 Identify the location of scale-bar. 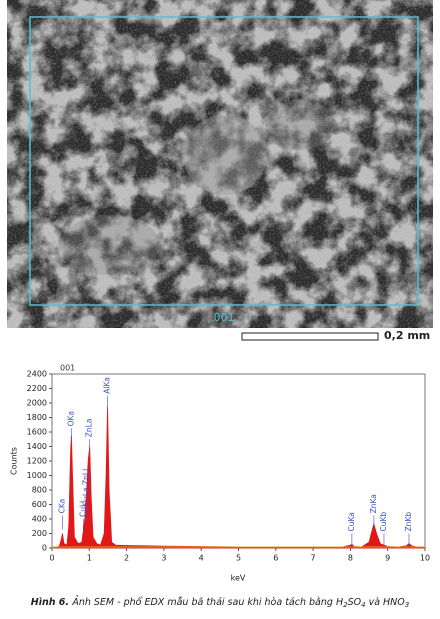
(310, 336).